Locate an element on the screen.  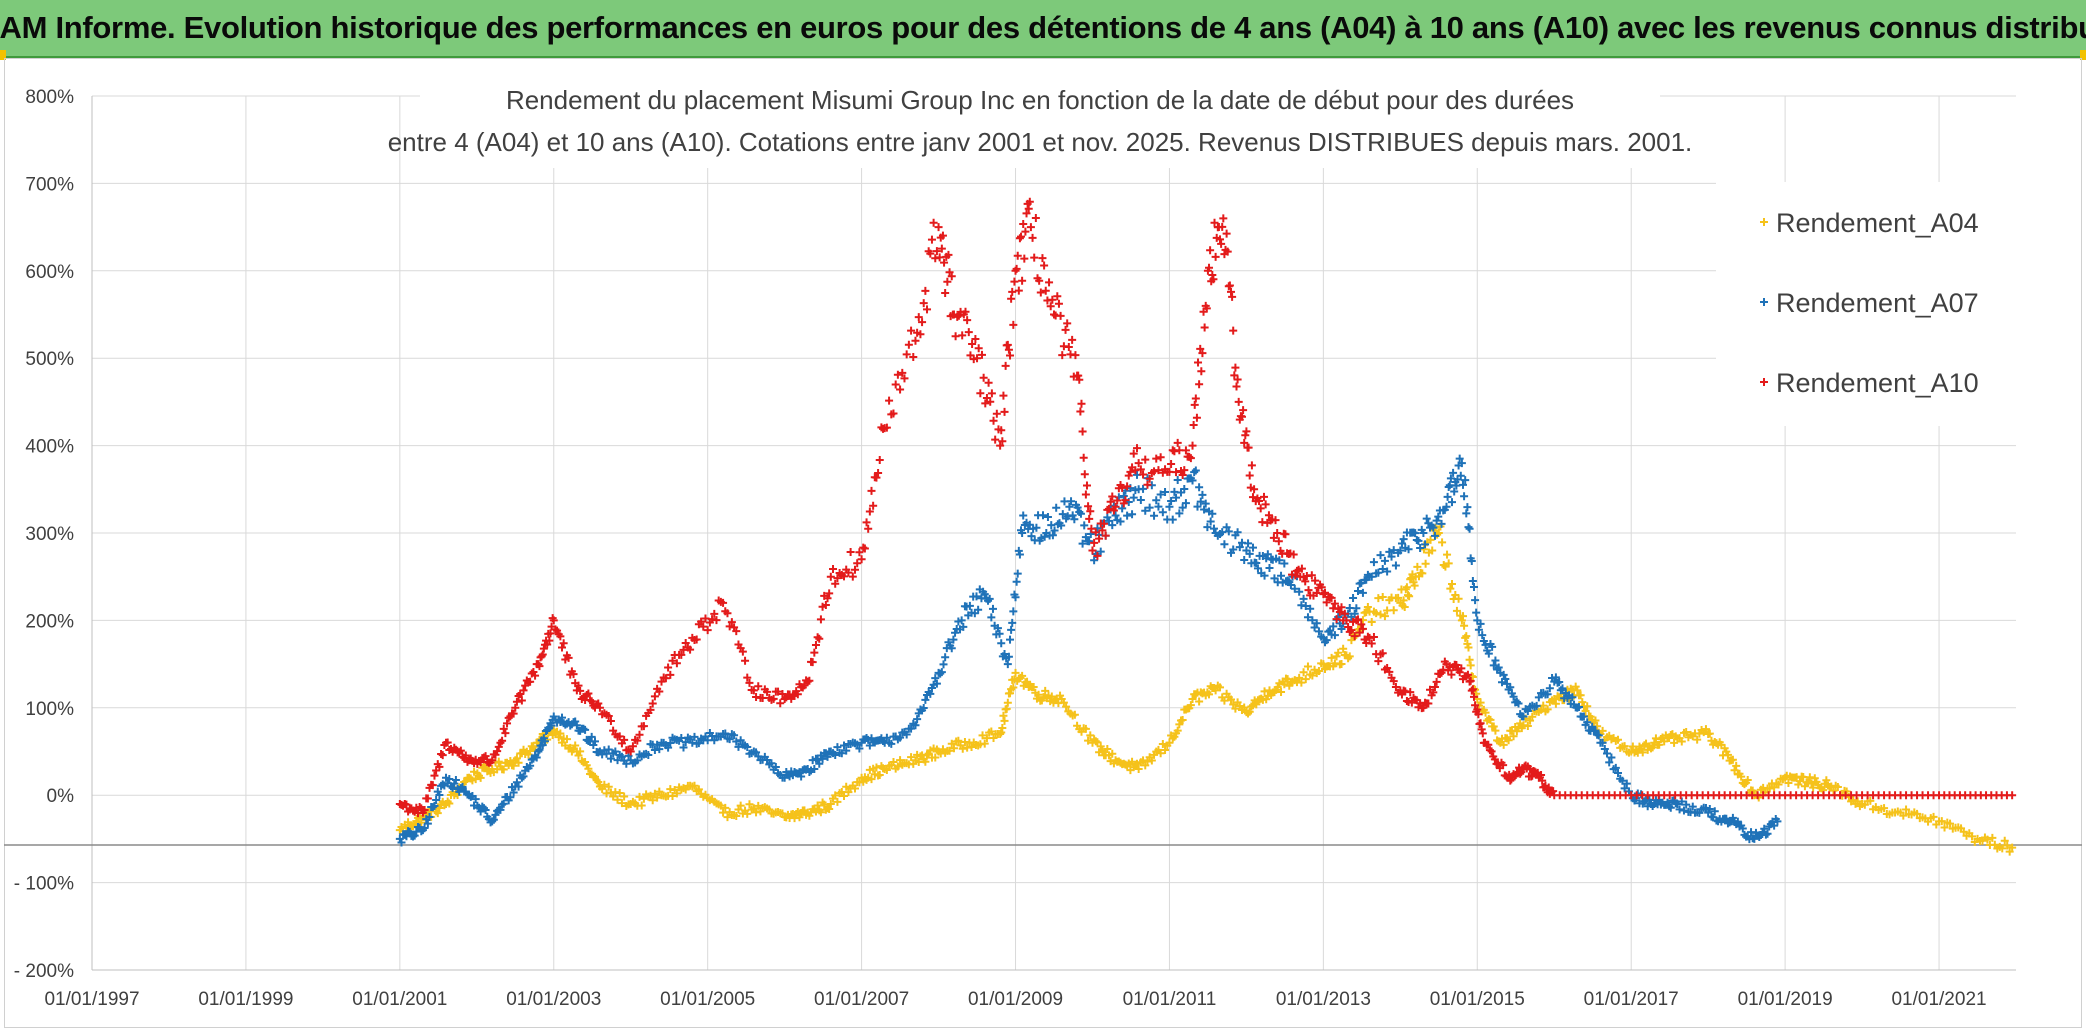
x-tick-label: 01/01/2011 is located at coordinates (1170, 999).